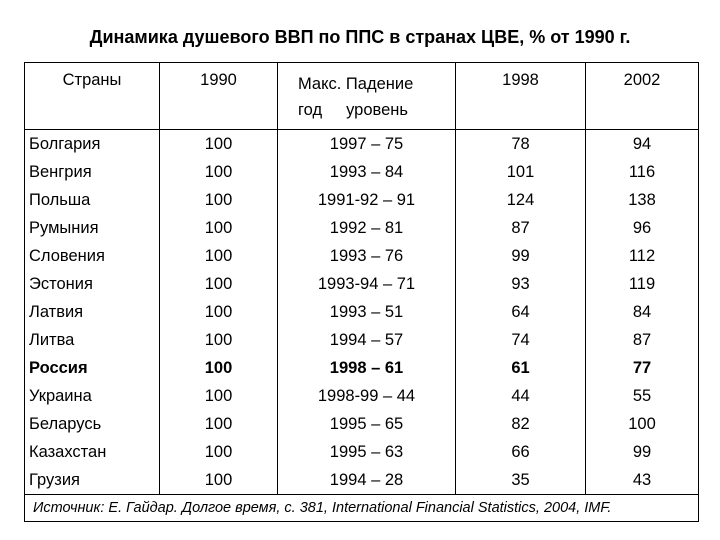 This screenshot has height=540, width=720. Describe the element at coordinates (520, 284) in the screenshot. I see `cell-1998: 93` at that location.